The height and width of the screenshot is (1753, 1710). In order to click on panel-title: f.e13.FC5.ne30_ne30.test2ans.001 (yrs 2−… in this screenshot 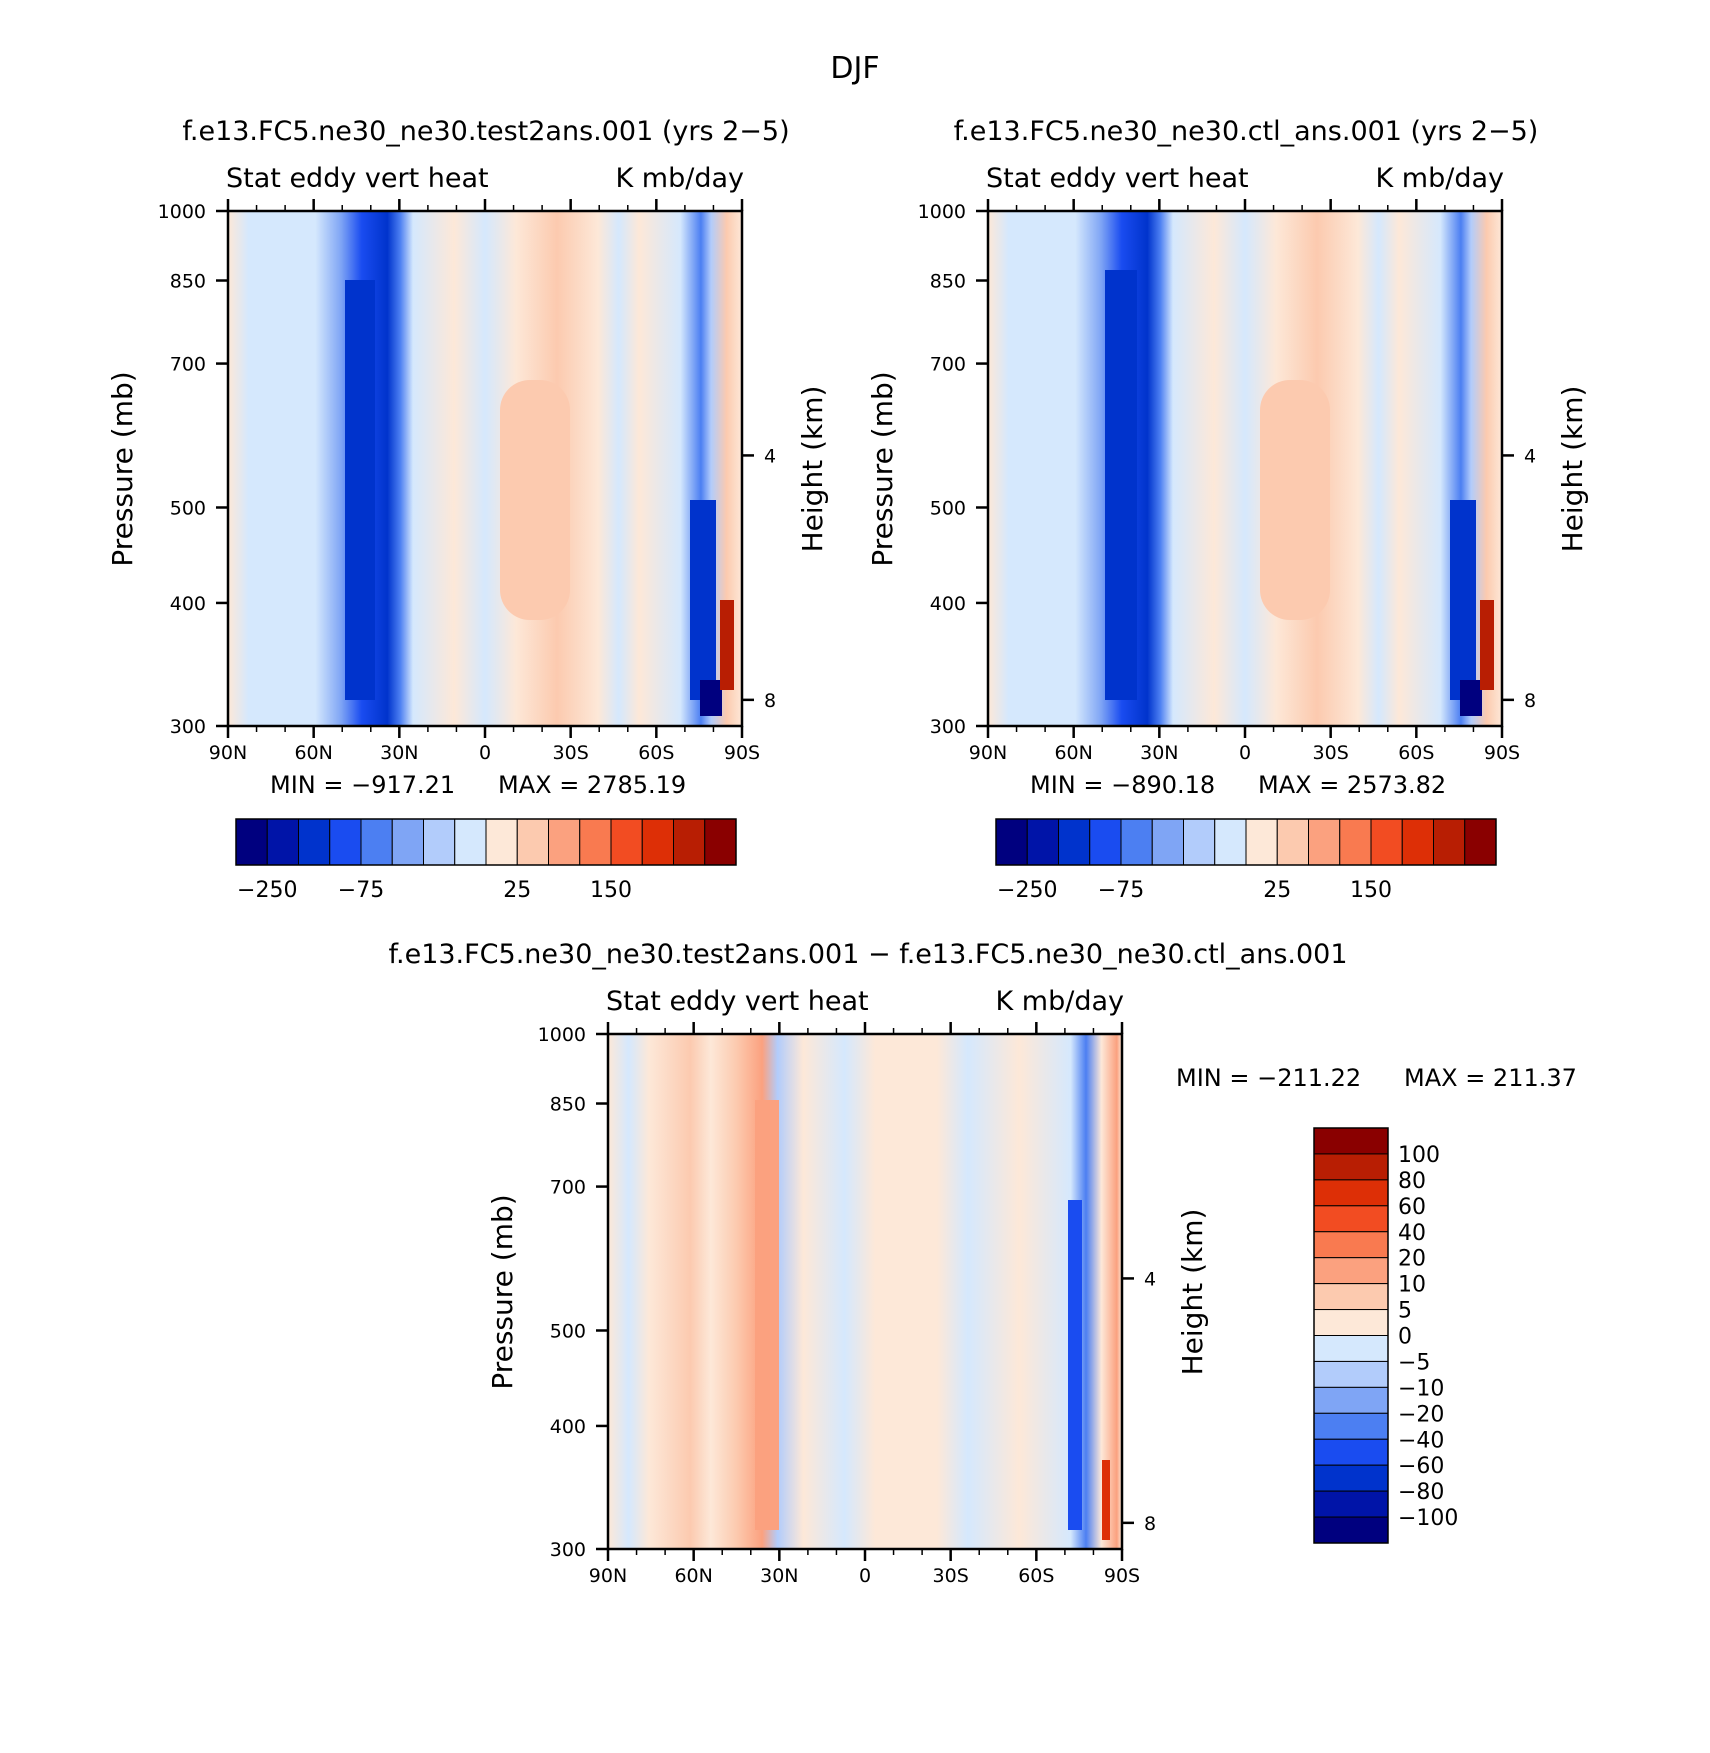, I will do `click(485, 131)`.